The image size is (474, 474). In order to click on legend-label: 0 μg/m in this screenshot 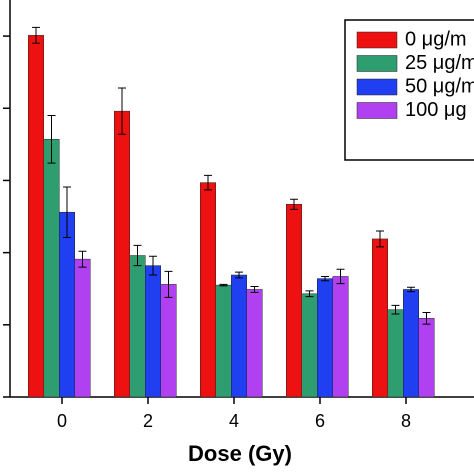, I will do `click(436, 39)`.